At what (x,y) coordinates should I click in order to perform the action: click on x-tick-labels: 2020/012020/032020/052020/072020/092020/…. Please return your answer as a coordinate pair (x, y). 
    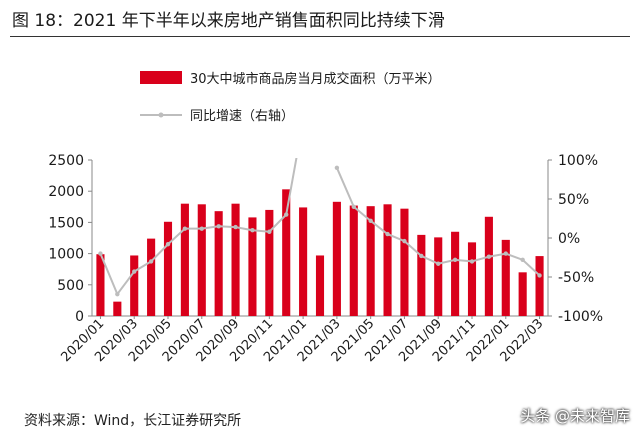
    Looking at the image, I should click on (302, 340).